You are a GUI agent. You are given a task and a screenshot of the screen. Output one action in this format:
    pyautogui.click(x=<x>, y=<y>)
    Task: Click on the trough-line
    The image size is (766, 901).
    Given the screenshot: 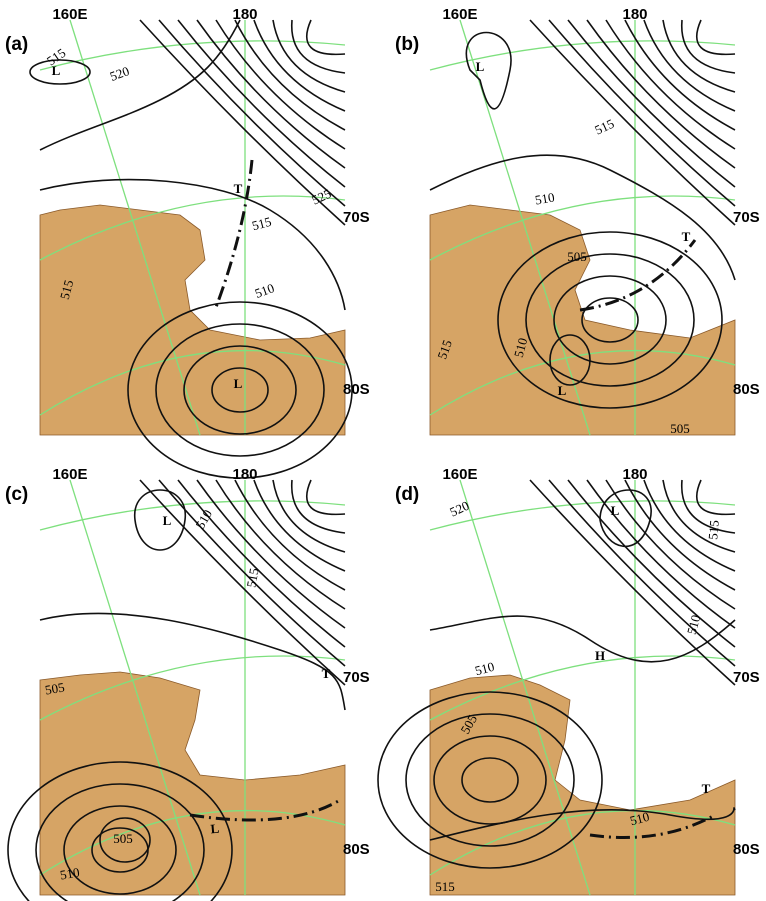 What is the action you would take?
    pyautogui.click(x=233, y=235)
    